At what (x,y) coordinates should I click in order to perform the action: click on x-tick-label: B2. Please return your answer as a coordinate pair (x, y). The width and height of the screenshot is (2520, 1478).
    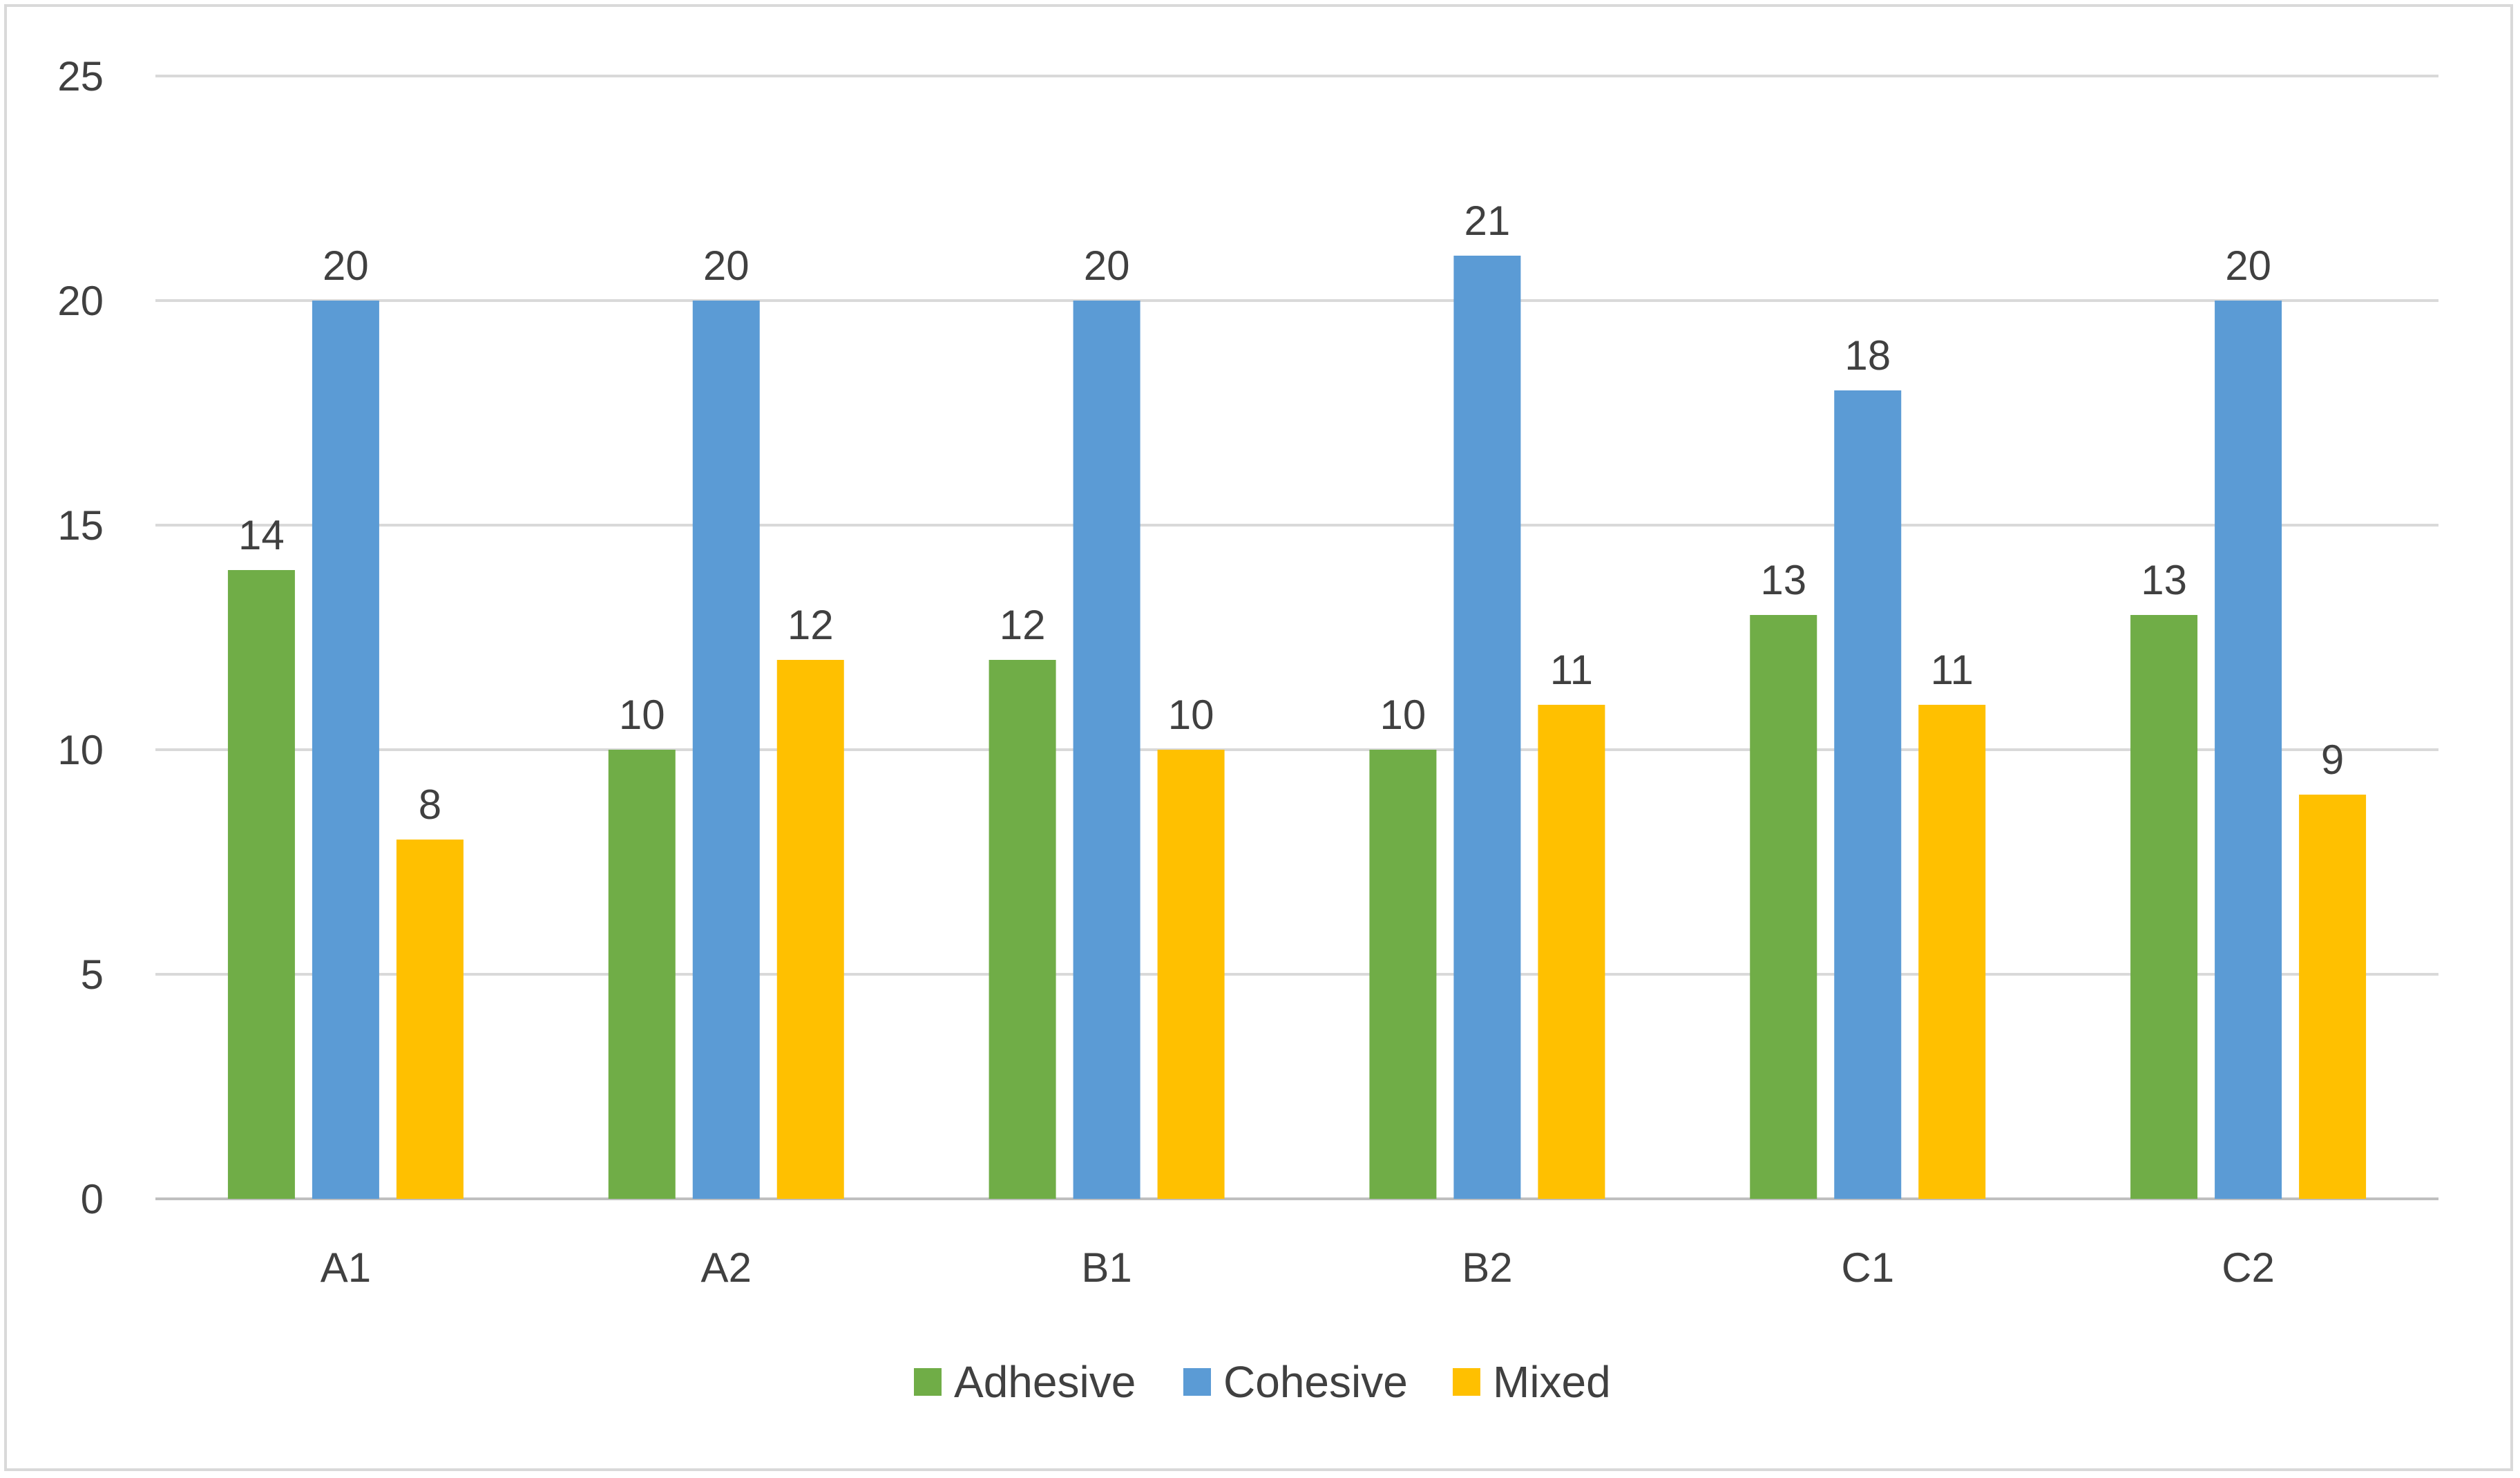
    Looking at the image, I should click on (1487, 1267).